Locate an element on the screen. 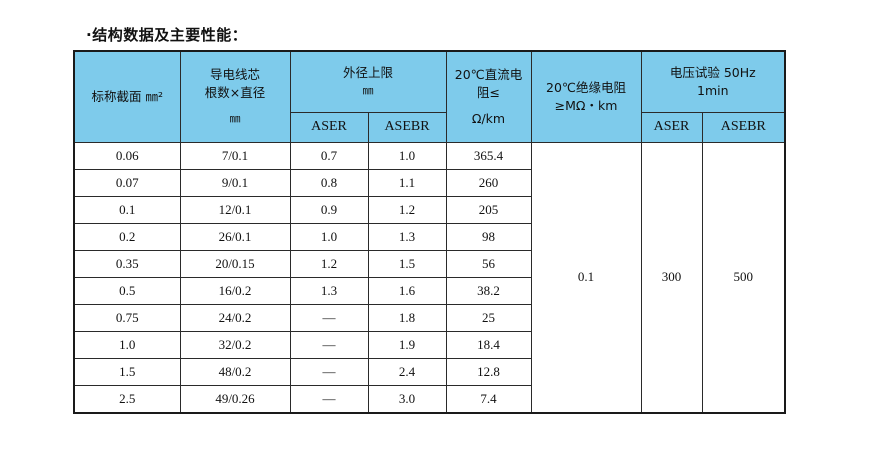 This screenshot has height=459, width=876. cell-resistance: 260 is located at coordinates (488, 182).